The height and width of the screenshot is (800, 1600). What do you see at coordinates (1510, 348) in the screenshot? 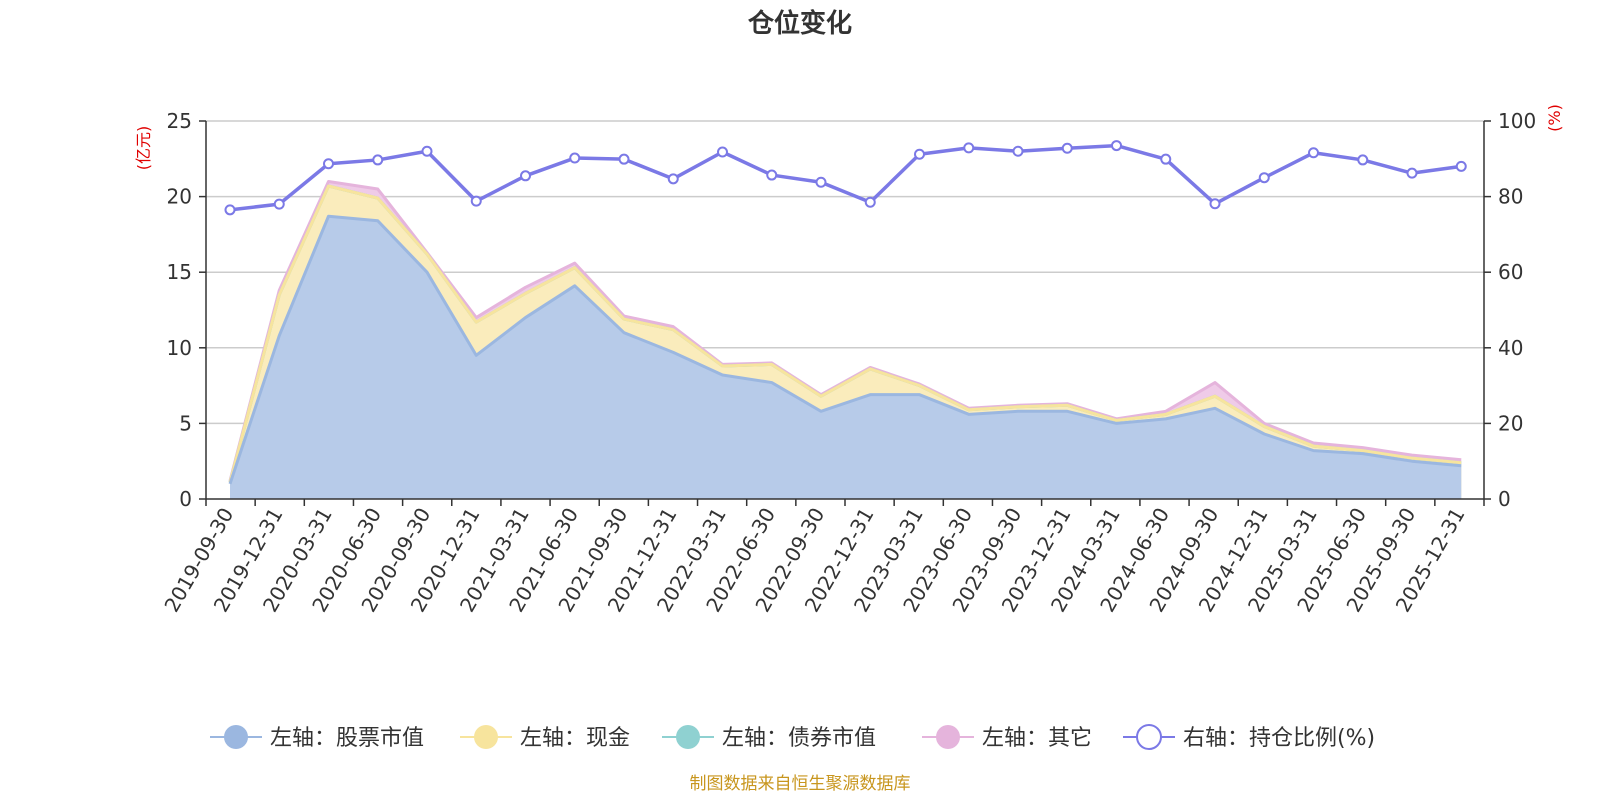
I see `right-tick-label: 40` at bounding box center [1510, 348].